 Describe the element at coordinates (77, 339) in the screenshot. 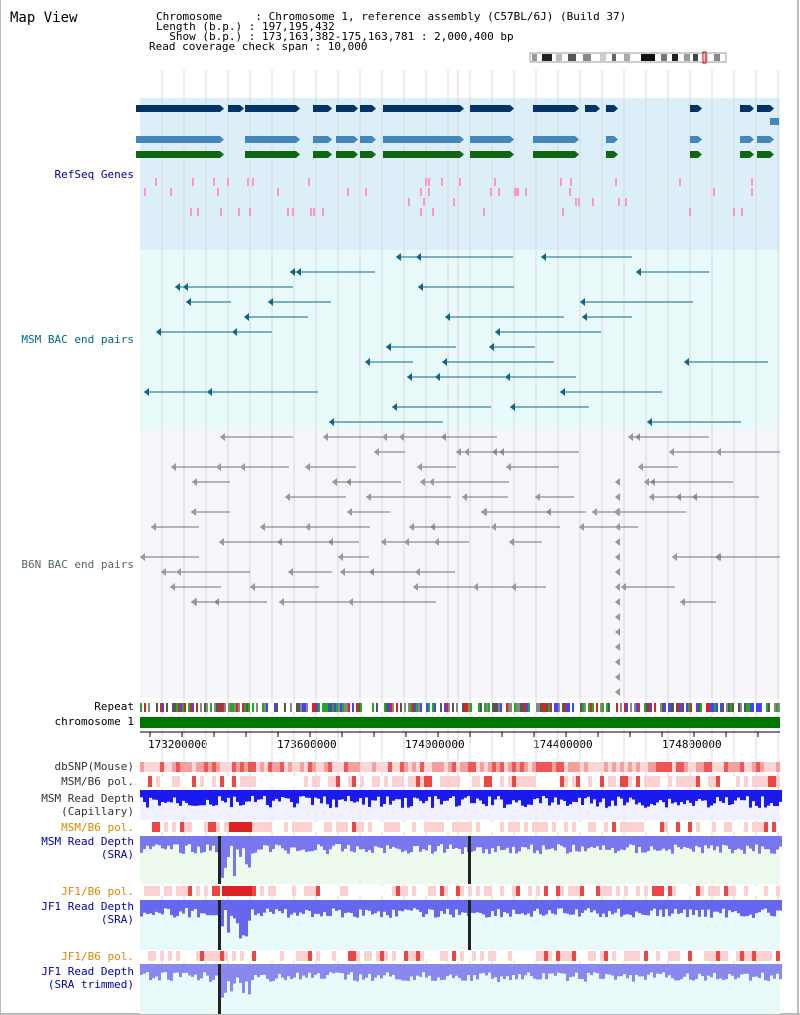

I see `msm-bac-label: MSM BAC end pairs` at that location.